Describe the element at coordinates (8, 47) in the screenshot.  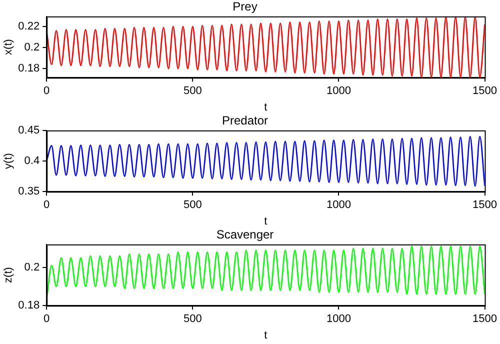
I see `y-axis-title: x(t)` at that location.